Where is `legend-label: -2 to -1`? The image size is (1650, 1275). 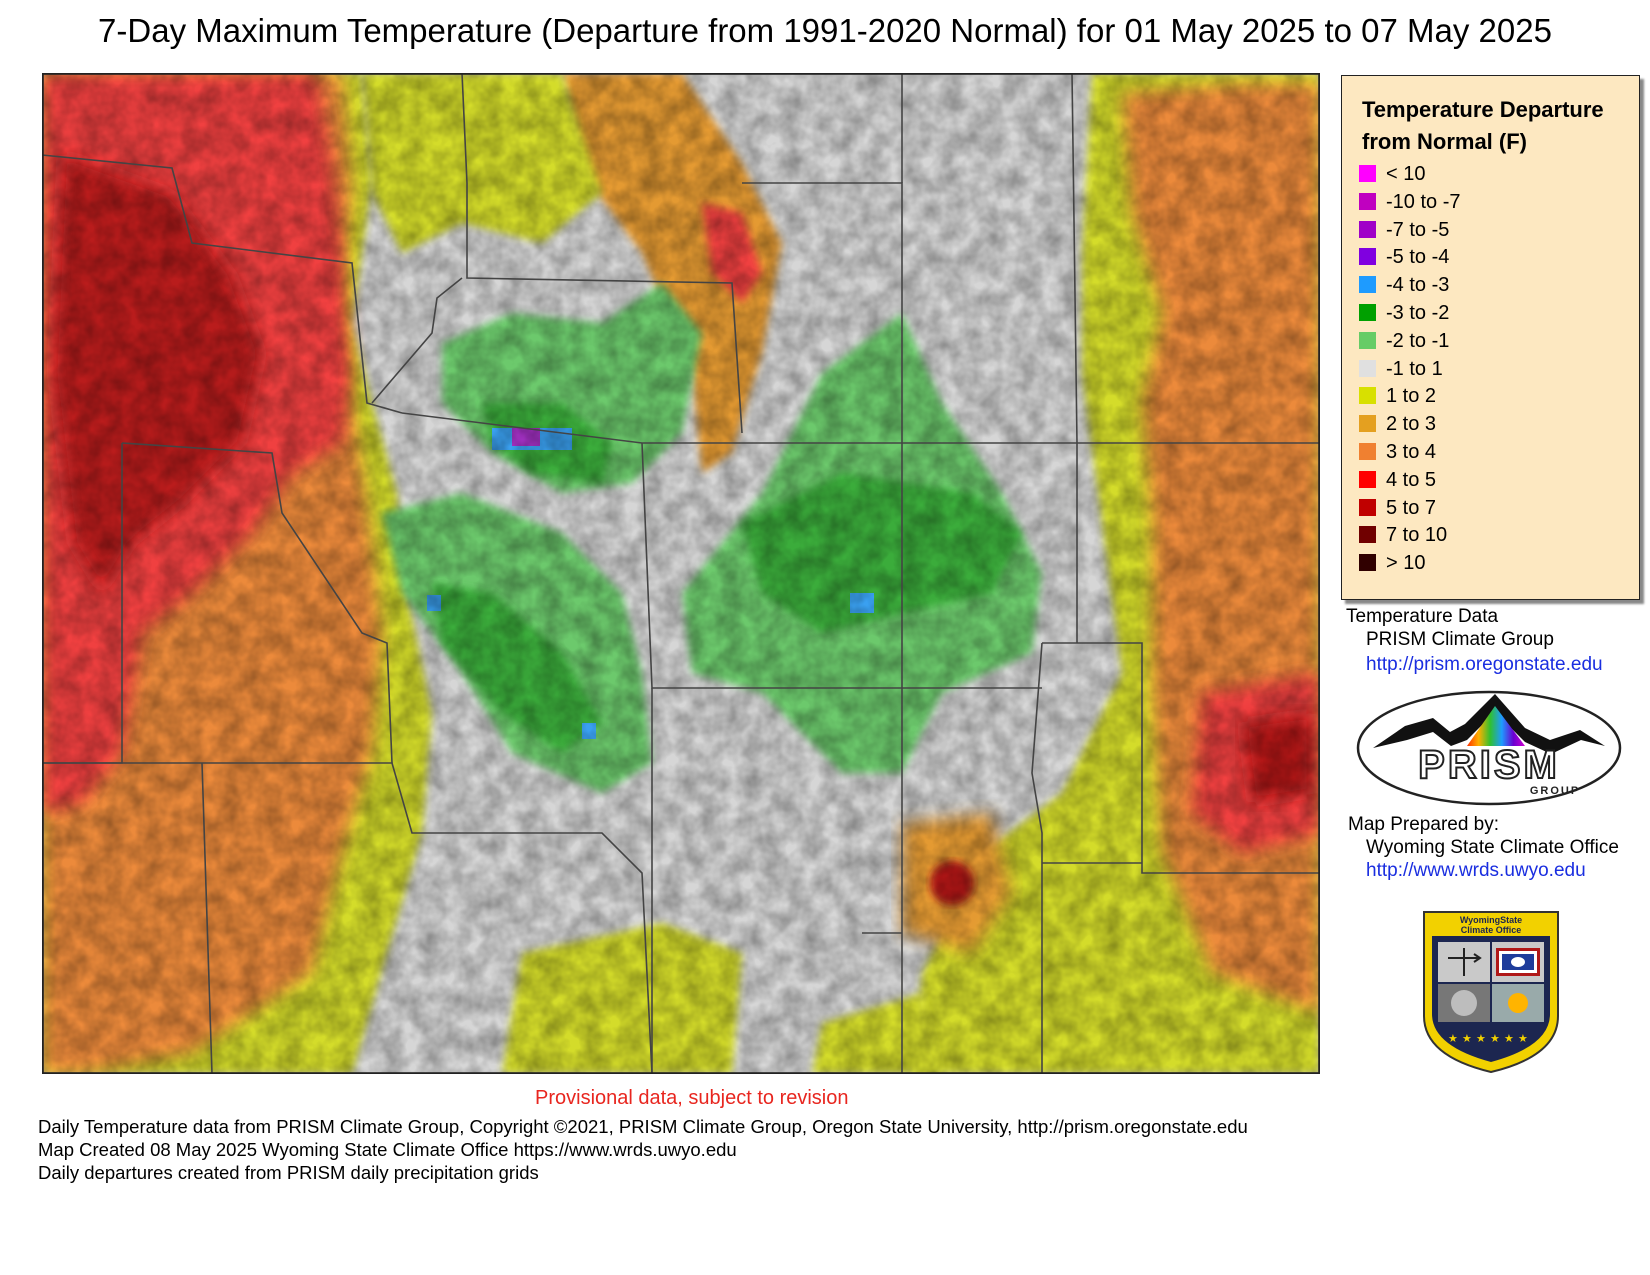
legend-label: -2 to -1 is located at coordinates (1418, 340).